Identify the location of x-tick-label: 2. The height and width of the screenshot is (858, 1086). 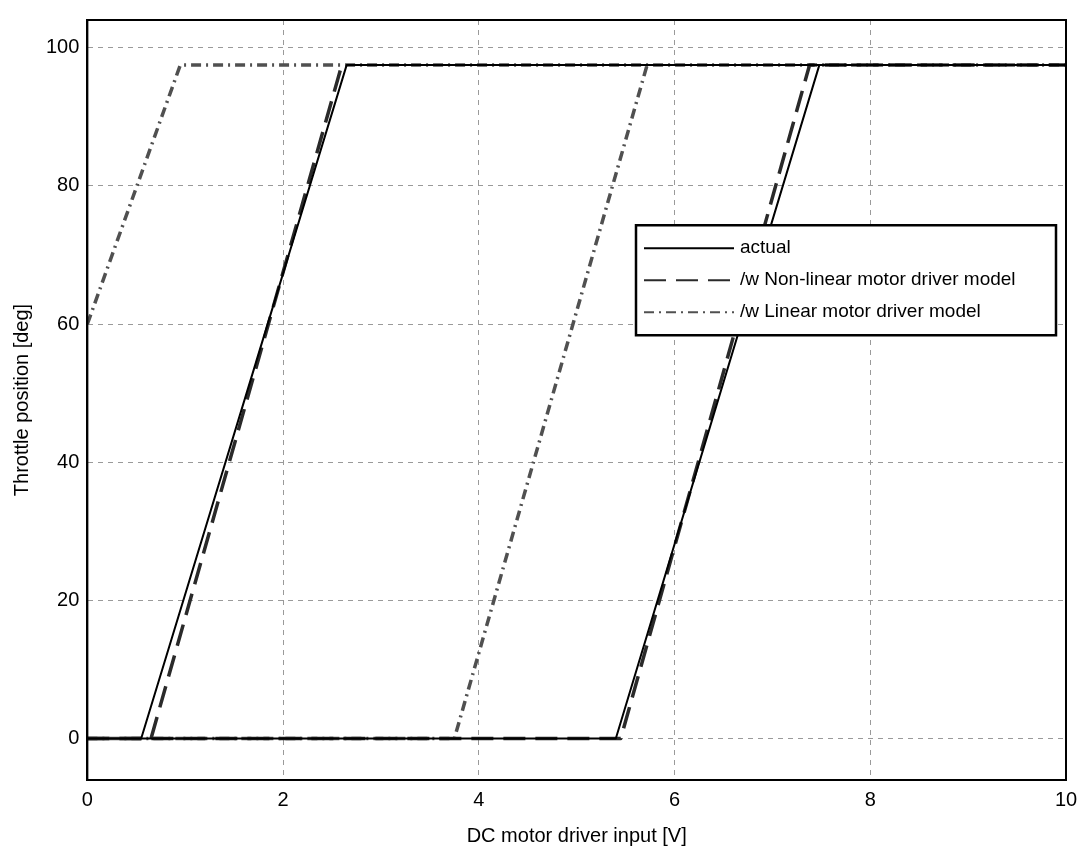
(283, 798).